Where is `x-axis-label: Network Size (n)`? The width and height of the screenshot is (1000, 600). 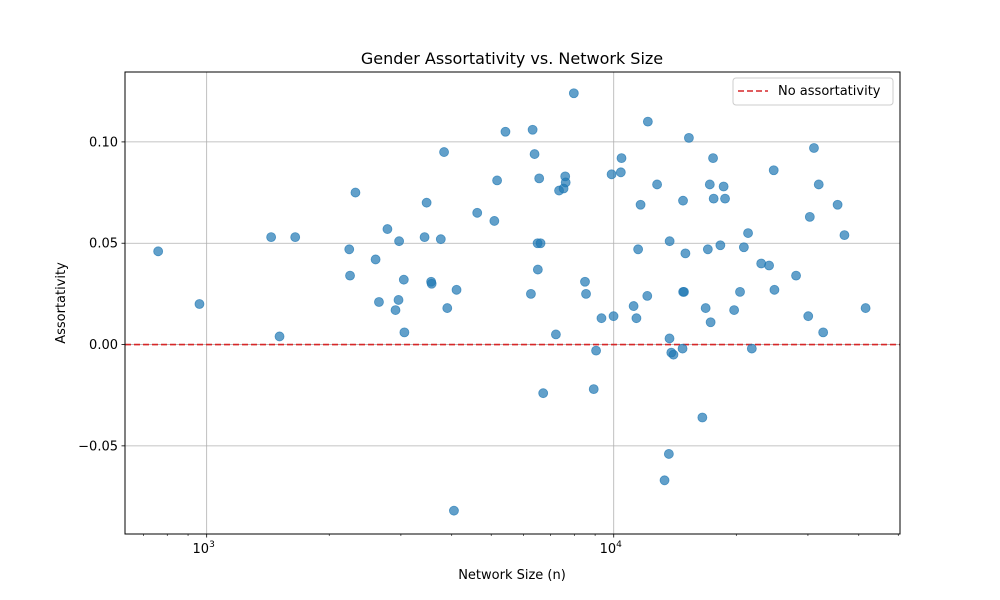 x-axis-label: Network Size (n) is located at coordinates (512, 575).